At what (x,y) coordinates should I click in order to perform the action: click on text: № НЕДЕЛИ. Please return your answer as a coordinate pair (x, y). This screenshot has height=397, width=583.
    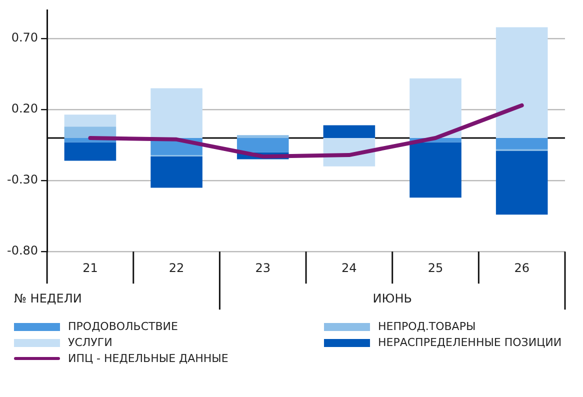
    Looking at the image, I should click on (48, 299).